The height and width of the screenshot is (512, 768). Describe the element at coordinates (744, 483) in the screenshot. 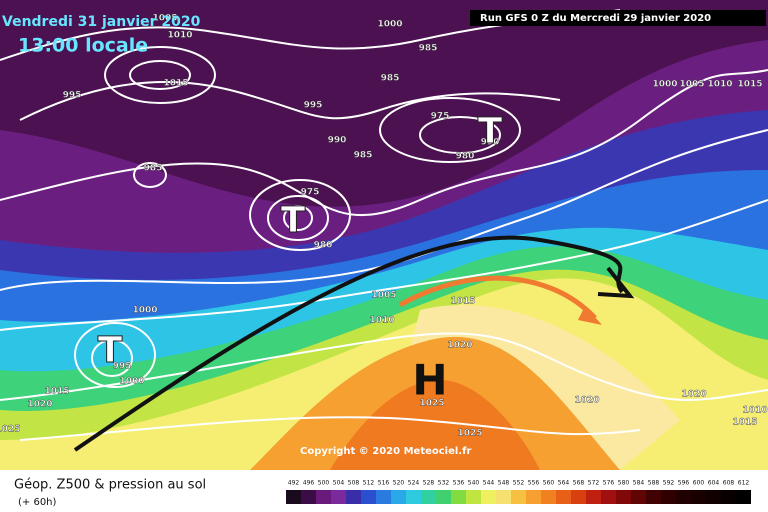

I see `scale-label: 612` at that location.